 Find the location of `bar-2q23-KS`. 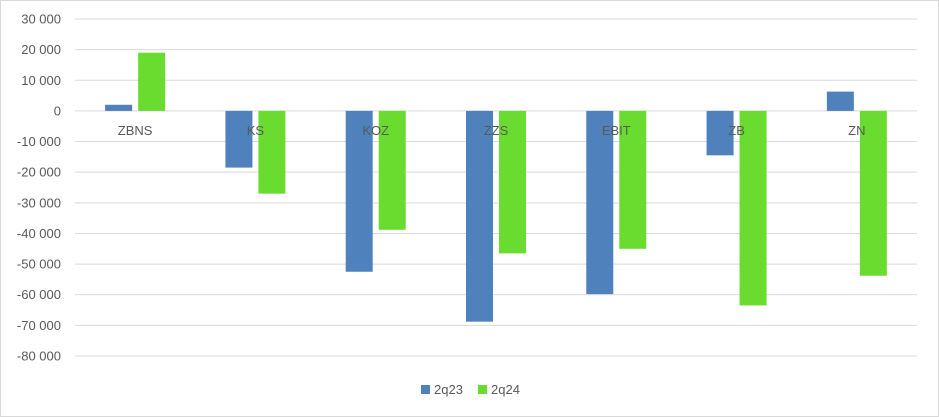

bar-2q23-KS is located at coordinates (239, 139).